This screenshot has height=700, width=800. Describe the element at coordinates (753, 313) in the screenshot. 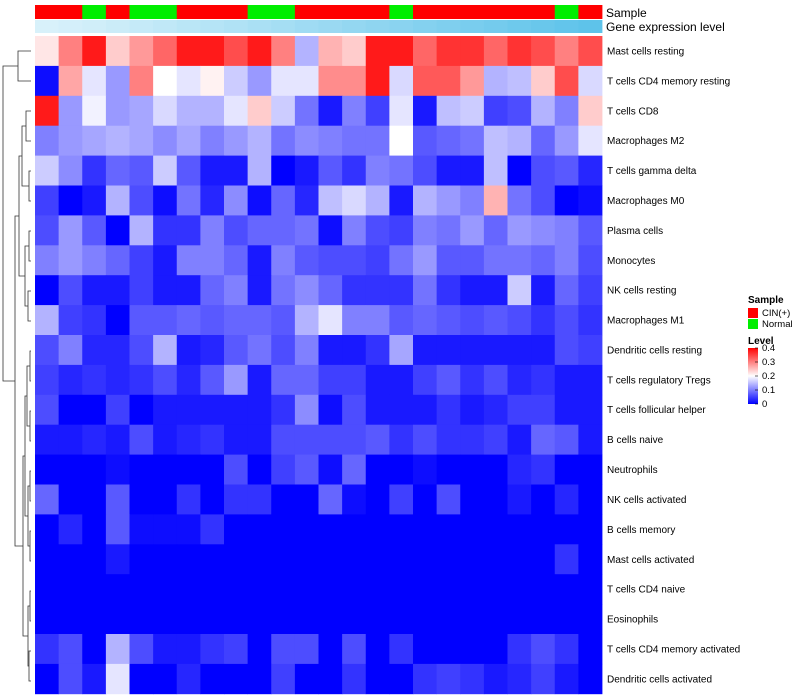

I see `legend-swatch-cin` at that location.